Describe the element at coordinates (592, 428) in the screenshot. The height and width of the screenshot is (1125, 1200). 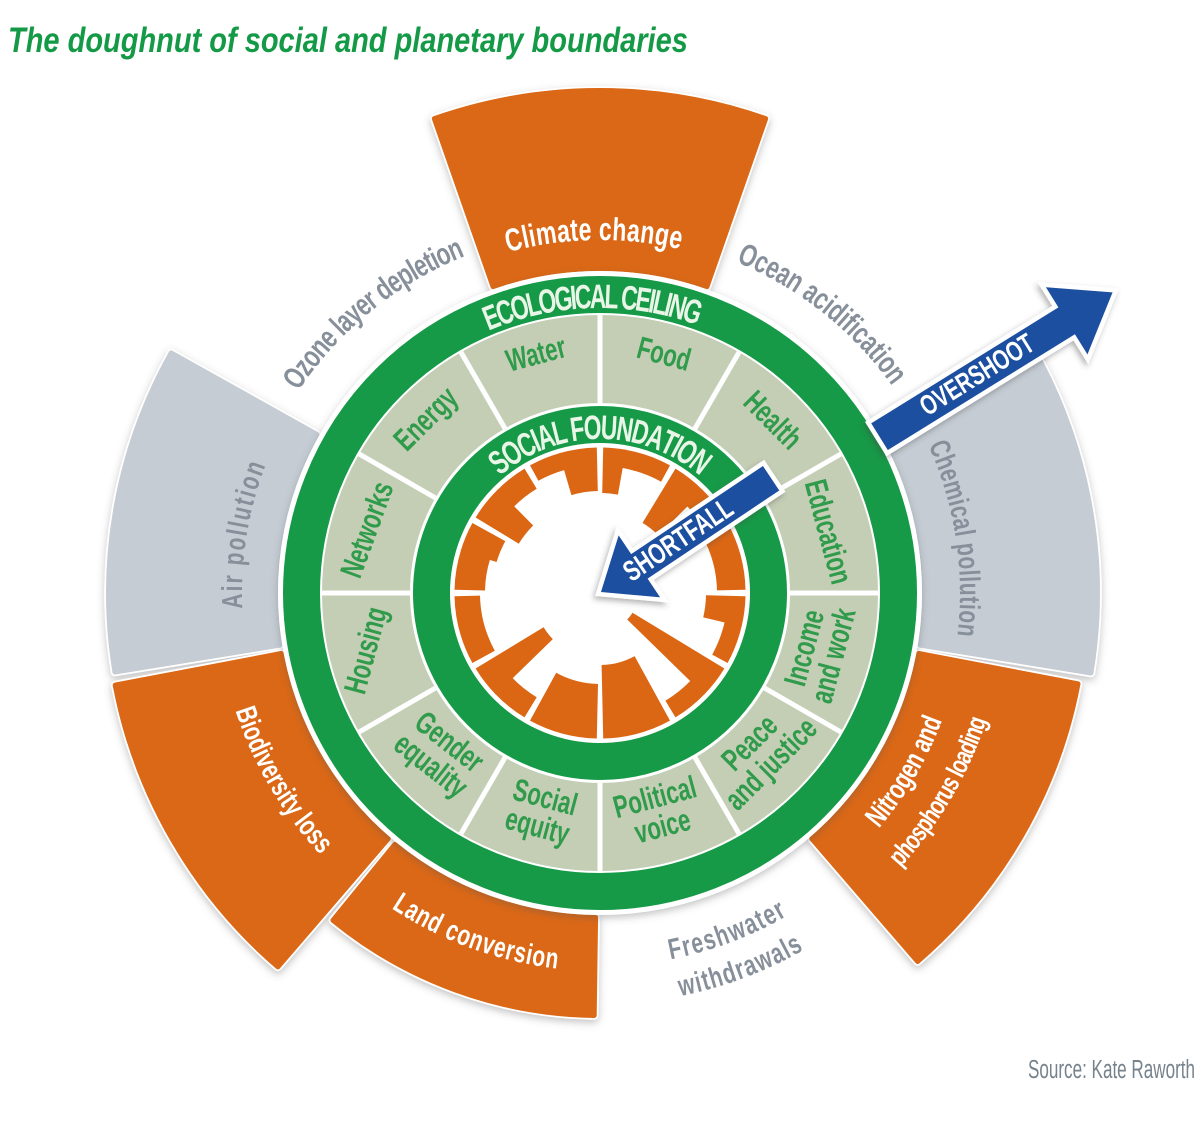
I see `svg-text: O` at that location.